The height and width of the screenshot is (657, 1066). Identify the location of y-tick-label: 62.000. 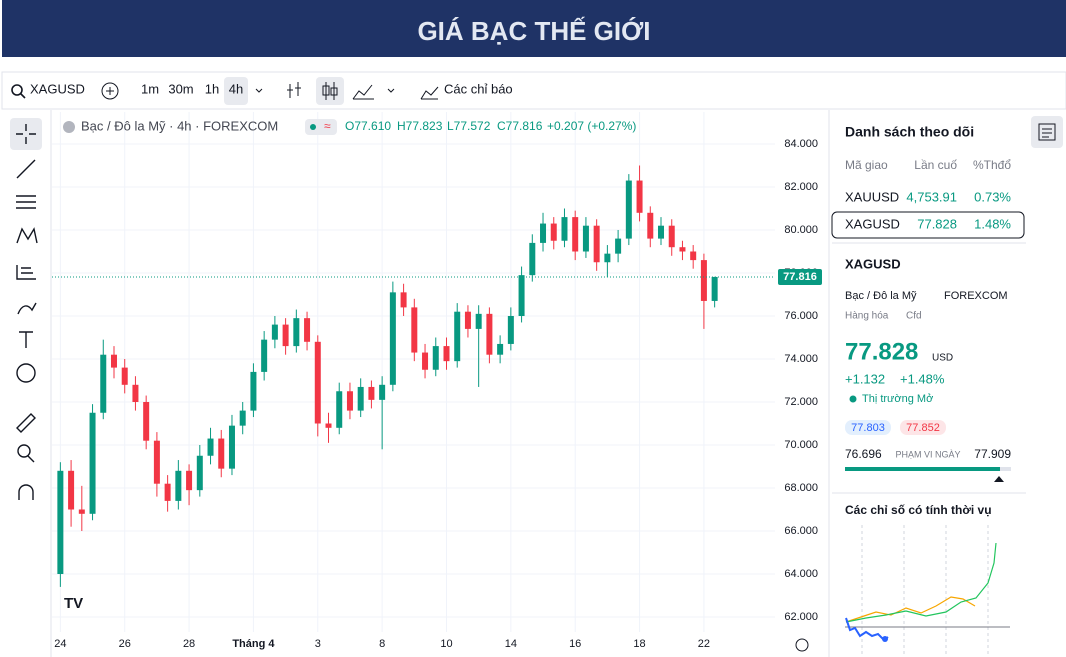
(801, 617).